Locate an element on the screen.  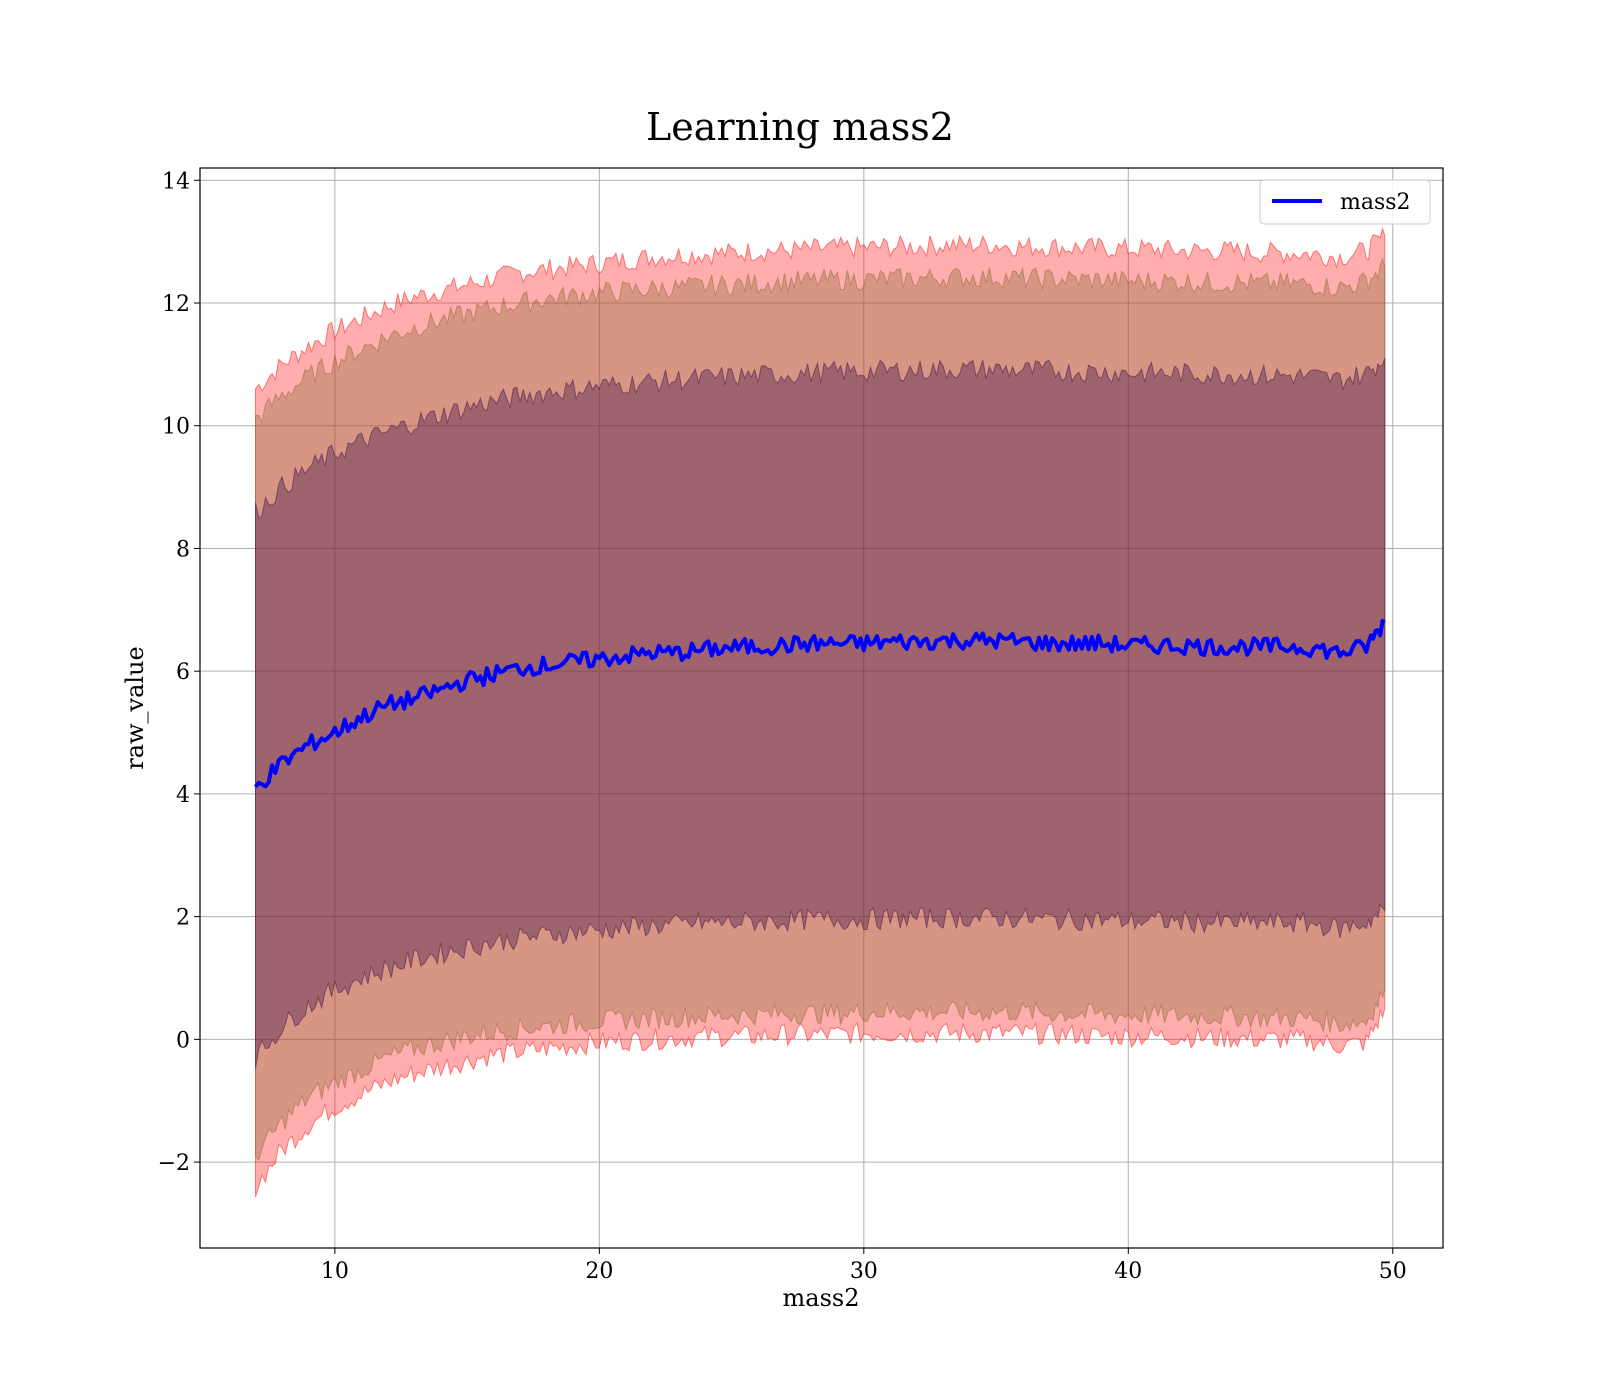
legend: mass2 is located at coordinates (1345, 202).